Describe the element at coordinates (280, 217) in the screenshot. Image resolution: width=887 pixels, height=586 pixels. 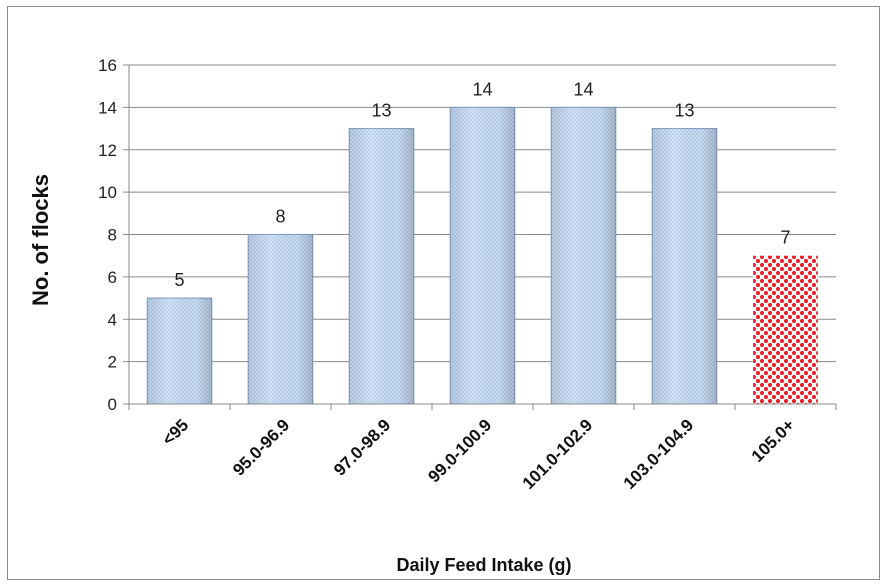
I see `data-label: 8` at that location.